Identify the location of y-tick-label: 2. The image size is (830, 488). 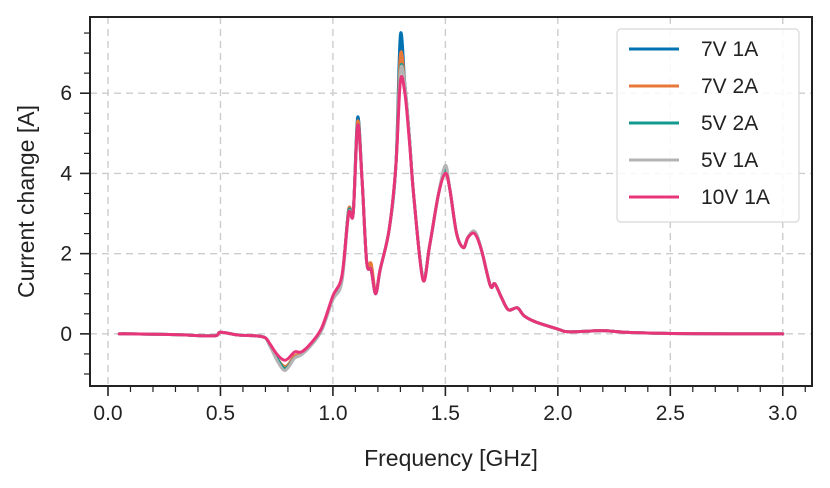
(66, 254).